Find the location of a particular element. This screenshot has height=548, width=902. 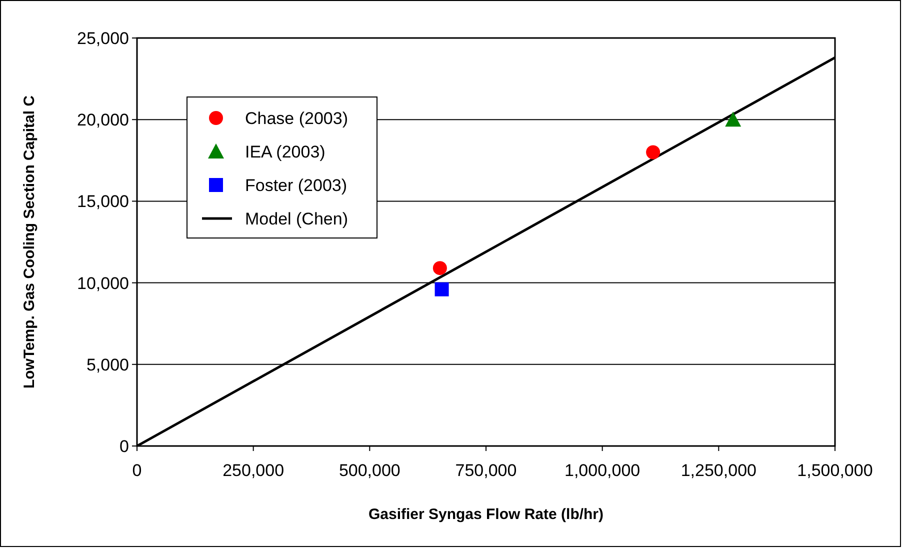

y-tick-label: 10,000 is located at coordinates (103, 283).